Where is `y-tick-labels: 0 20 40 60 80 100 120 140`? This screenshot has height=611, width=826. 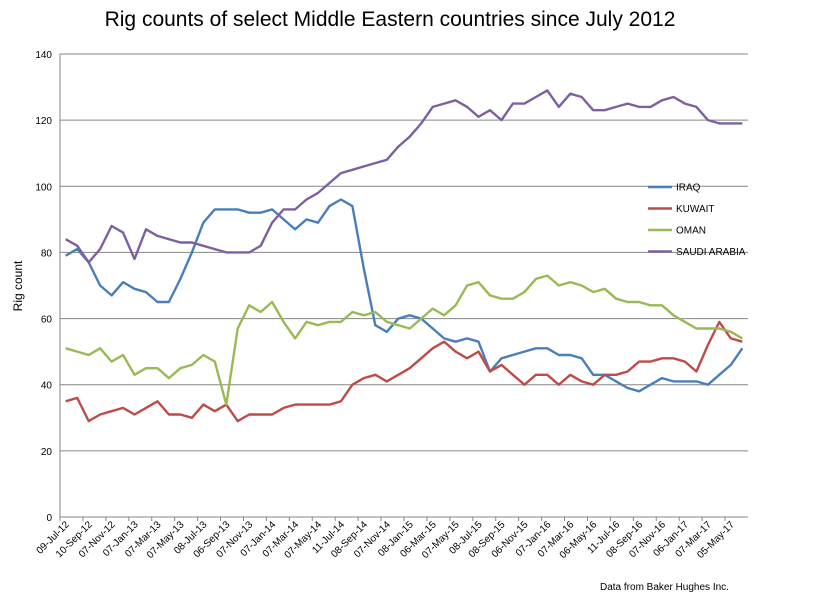
y-tick-labels: 0 20 40 60 80 100 120 140 is located at coordinates (43, 287).